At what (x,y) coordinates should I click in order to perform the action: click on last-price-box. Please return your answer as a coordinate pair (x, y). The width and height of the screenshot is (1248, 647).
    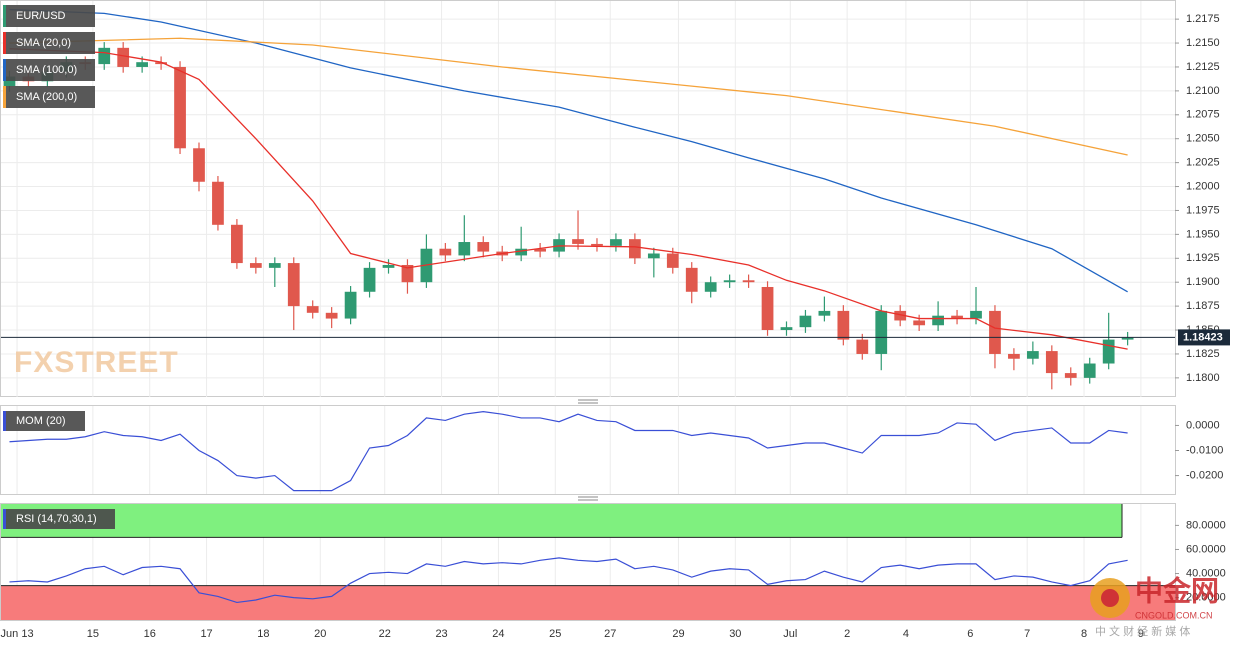
    Looking at the image, I should click on (1204, 337).